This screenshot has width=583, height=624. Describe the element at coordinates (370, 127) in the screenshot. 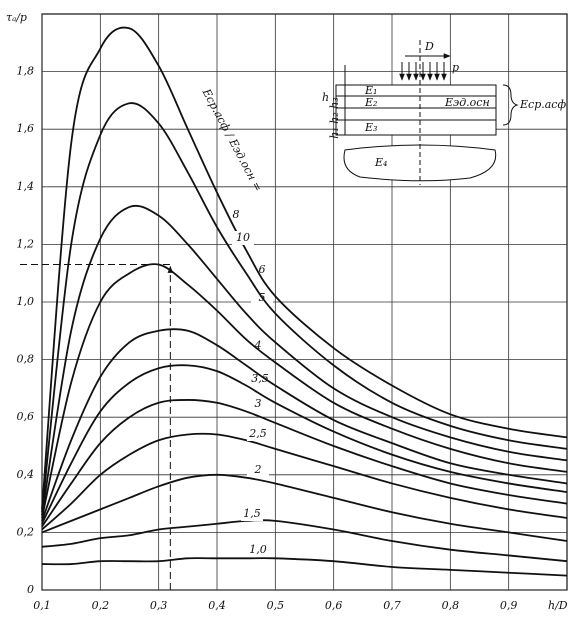

I see `inset-label: E₃` at that location.